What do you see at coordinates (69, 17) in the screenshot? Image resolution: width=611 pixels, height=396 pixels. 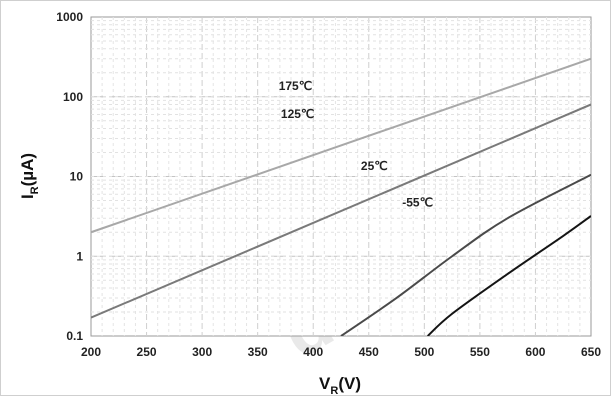 I see `y-tick-label: 1000` at bounding box center [69, 17].